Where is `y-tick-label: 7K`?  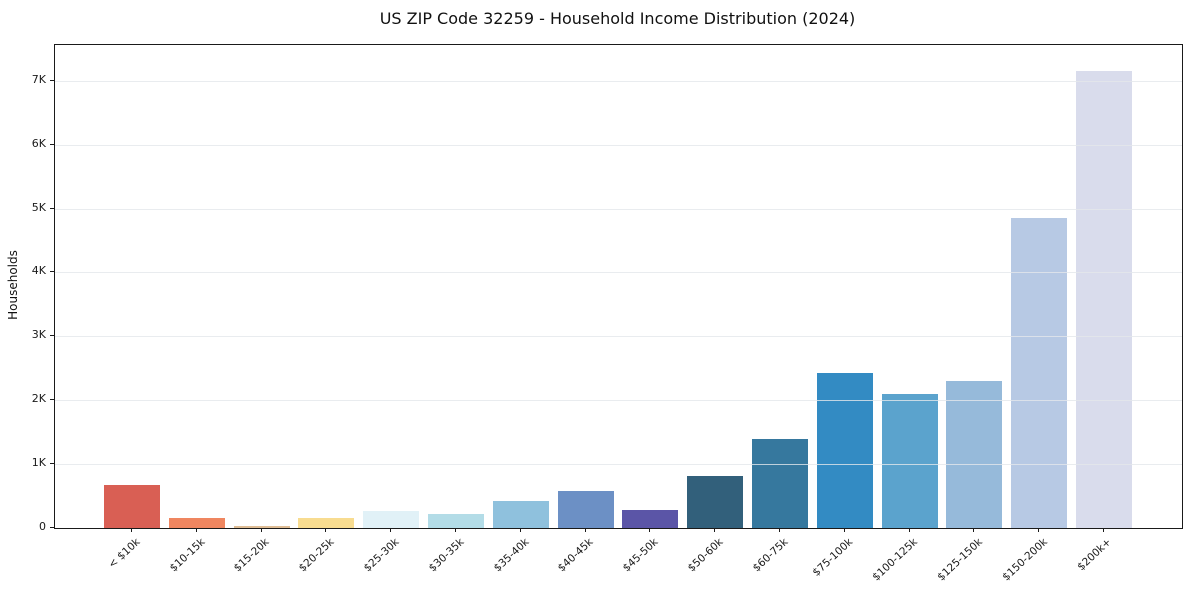
y-tick-label: 7K is located at coordinates (38, 79).